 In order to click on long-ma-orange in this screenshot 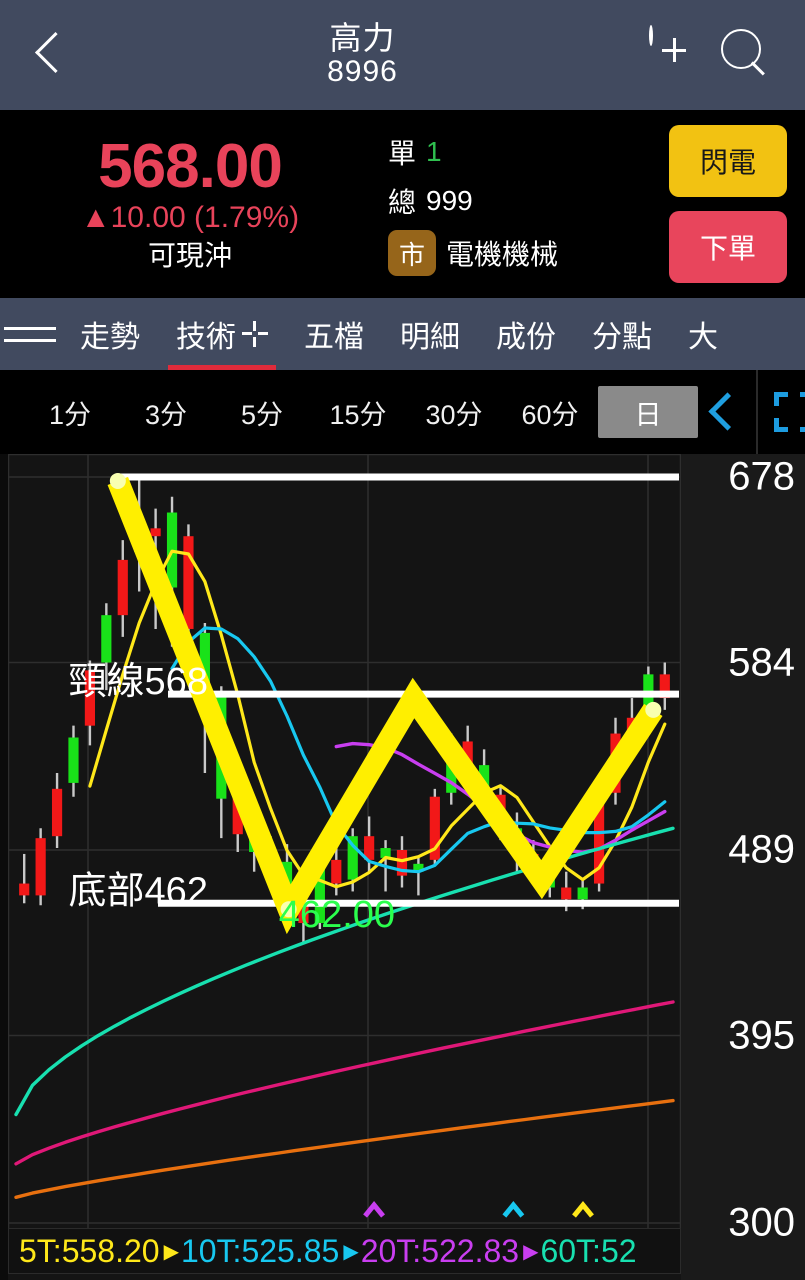, I will do `click(344, 1148)`.